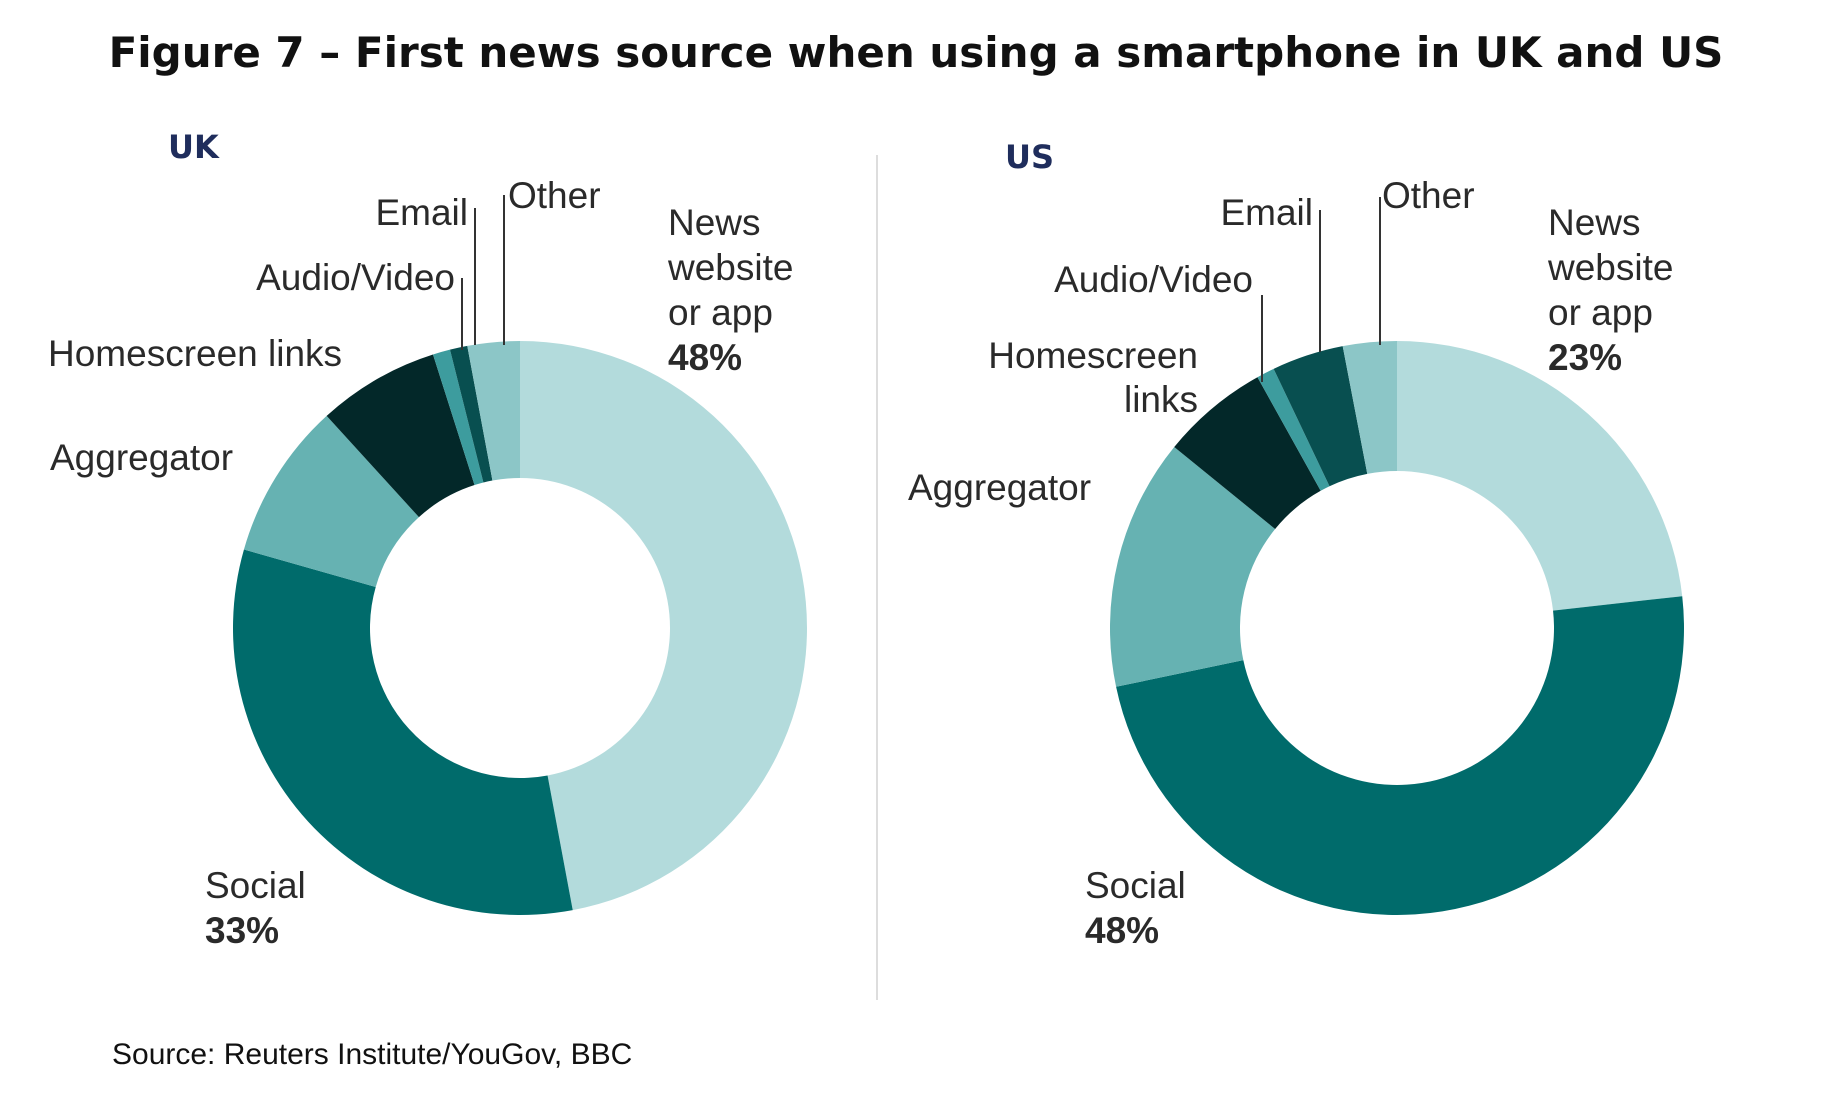  I want to click on us-slice-social, so click(1400, 756).